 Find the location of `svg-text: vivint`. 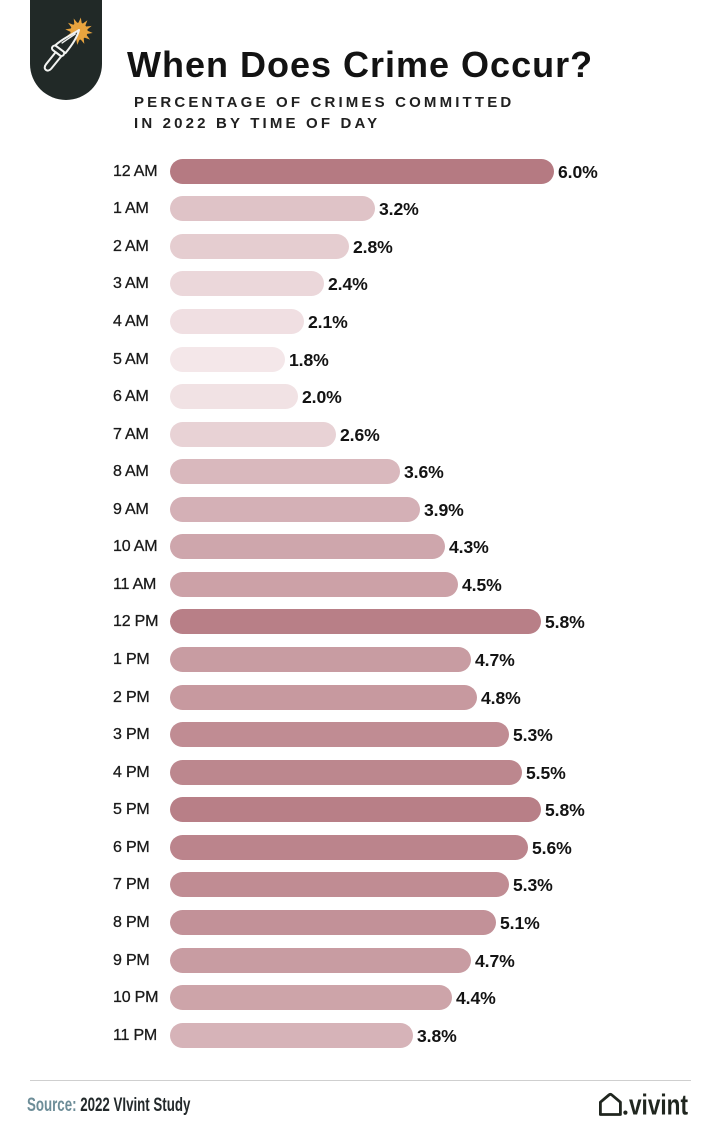

svg-text: vivint is located at coordinates (658, 1105).